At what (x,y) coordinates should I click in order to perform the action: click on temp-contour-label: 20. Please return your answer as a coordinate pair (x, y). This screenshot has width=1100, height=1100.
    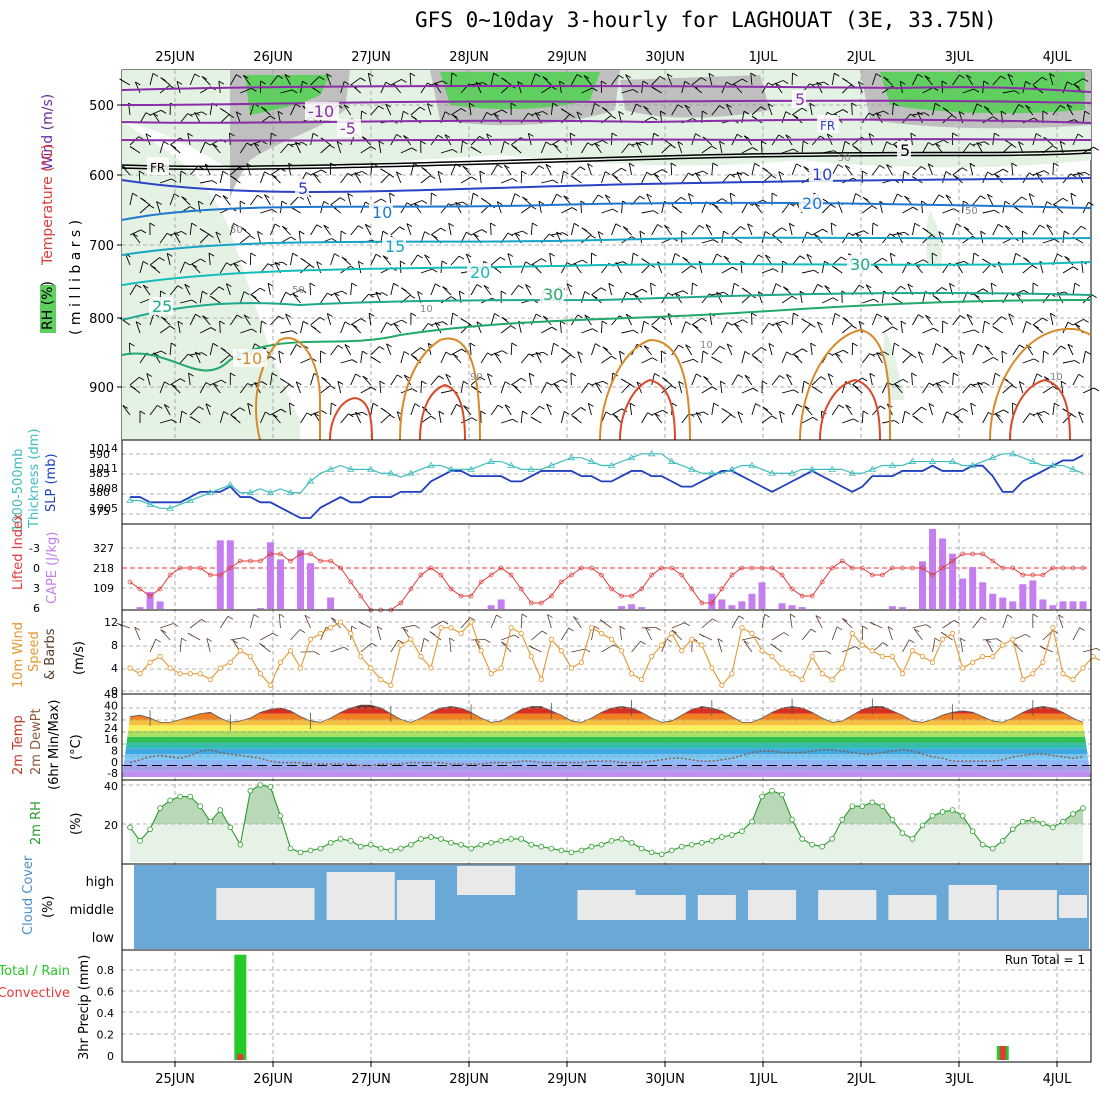
    Looking at the image, I should click on (480, 272).